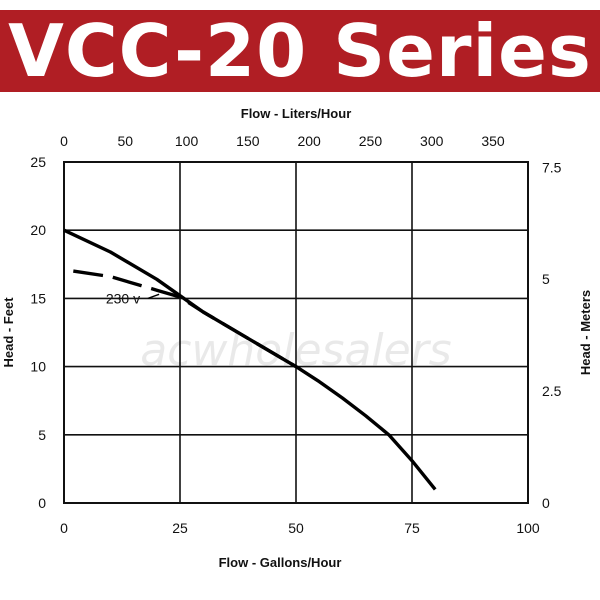 This screenshot has height=600, width=600. Describe the element at coordinates (552, 335) in the screenshot. I see `y2-axis-ticks: 0 2.5 5 7.5` at that location.